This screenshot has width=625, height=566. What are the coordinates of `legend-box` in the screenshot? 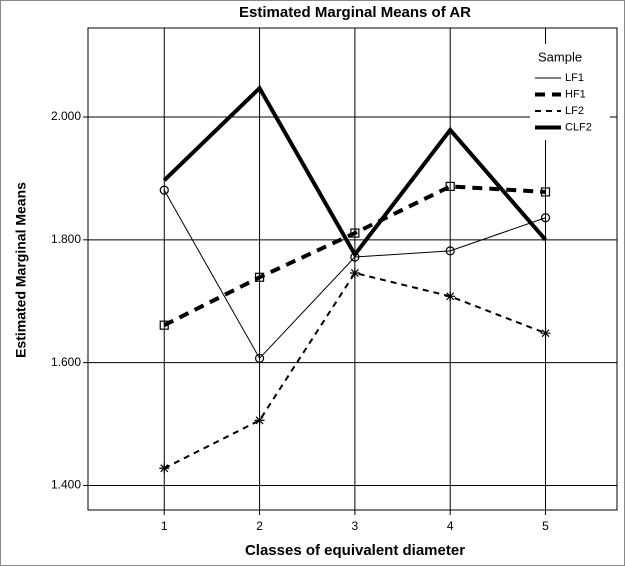 It's located at (570, 92).